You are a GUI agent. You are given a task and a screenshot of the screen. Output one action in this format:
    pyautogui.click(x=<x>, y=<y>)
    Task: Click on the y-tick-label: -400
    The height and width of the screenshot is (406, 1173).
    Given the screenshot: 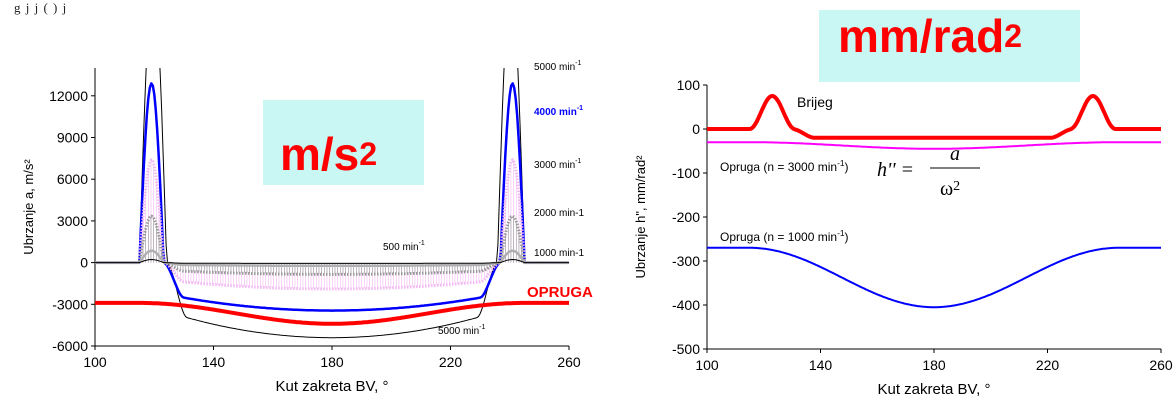 What is the action you would take?
    pyautogui.click(x=686, y=305)
    